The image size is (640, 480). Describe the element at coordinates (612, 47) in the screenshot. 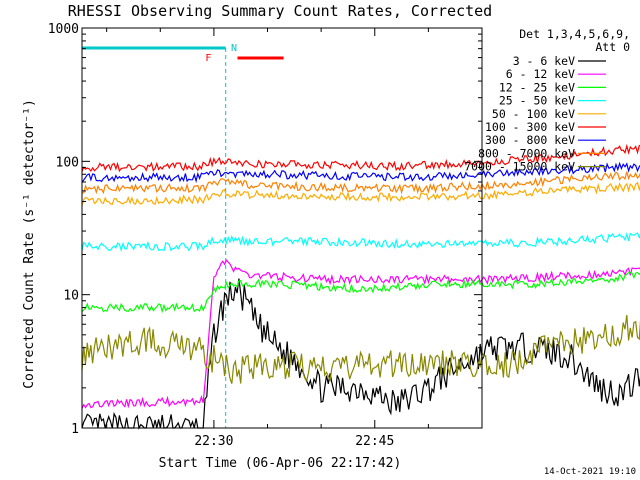

I see `legend-header-line-2: Att 0` at that location.